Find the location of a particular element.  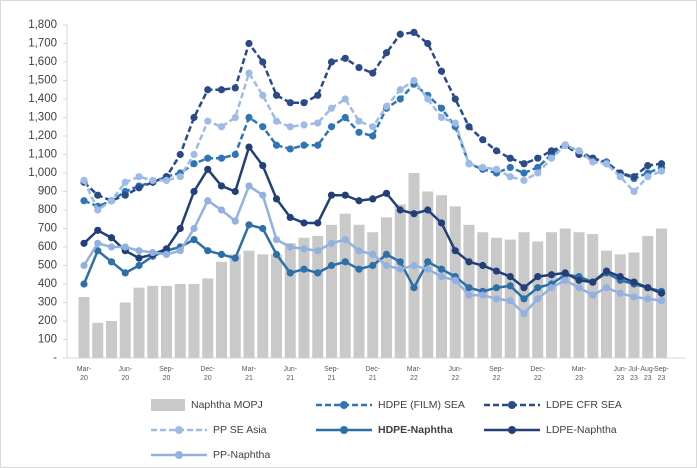

legend-label: Naphtha MOPJ is located at coordinates (227, 405).